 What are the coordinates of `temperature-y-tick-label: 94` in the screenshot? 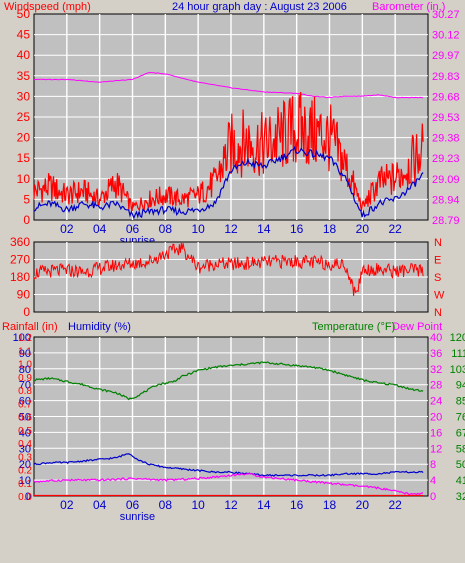 It's located at (460, 386).